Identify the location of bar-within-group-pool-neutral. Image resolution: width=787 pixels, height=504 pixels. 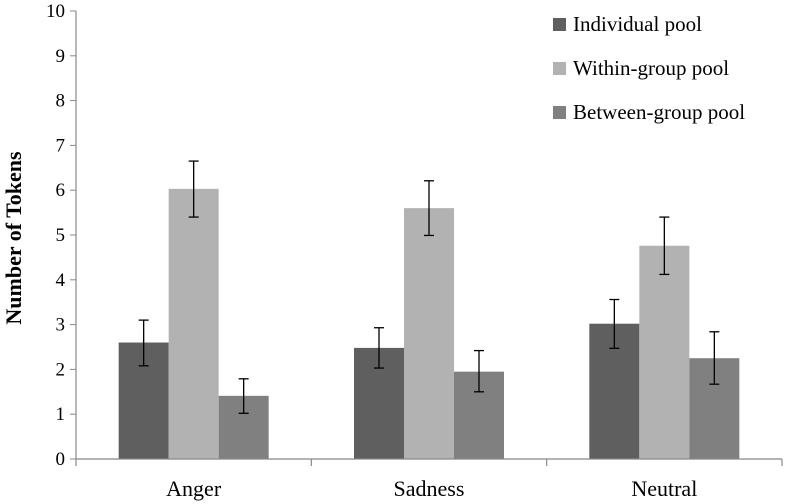
(664, 352).